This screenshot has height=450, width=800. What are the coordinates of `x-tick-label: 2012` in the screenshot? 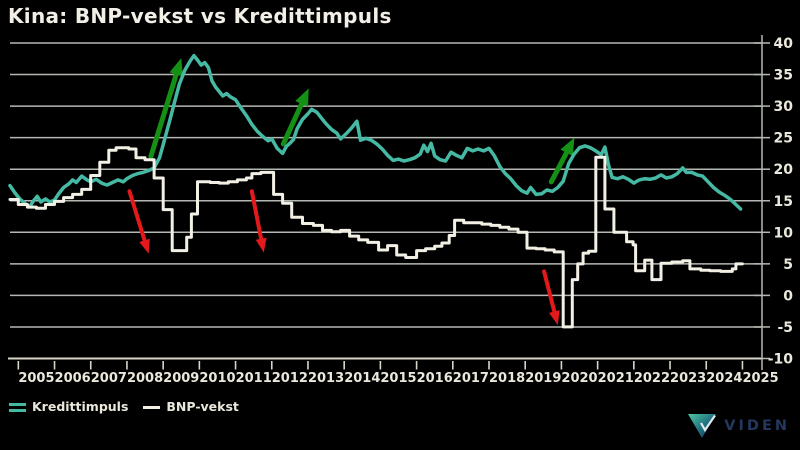 It's located at (290, 378).